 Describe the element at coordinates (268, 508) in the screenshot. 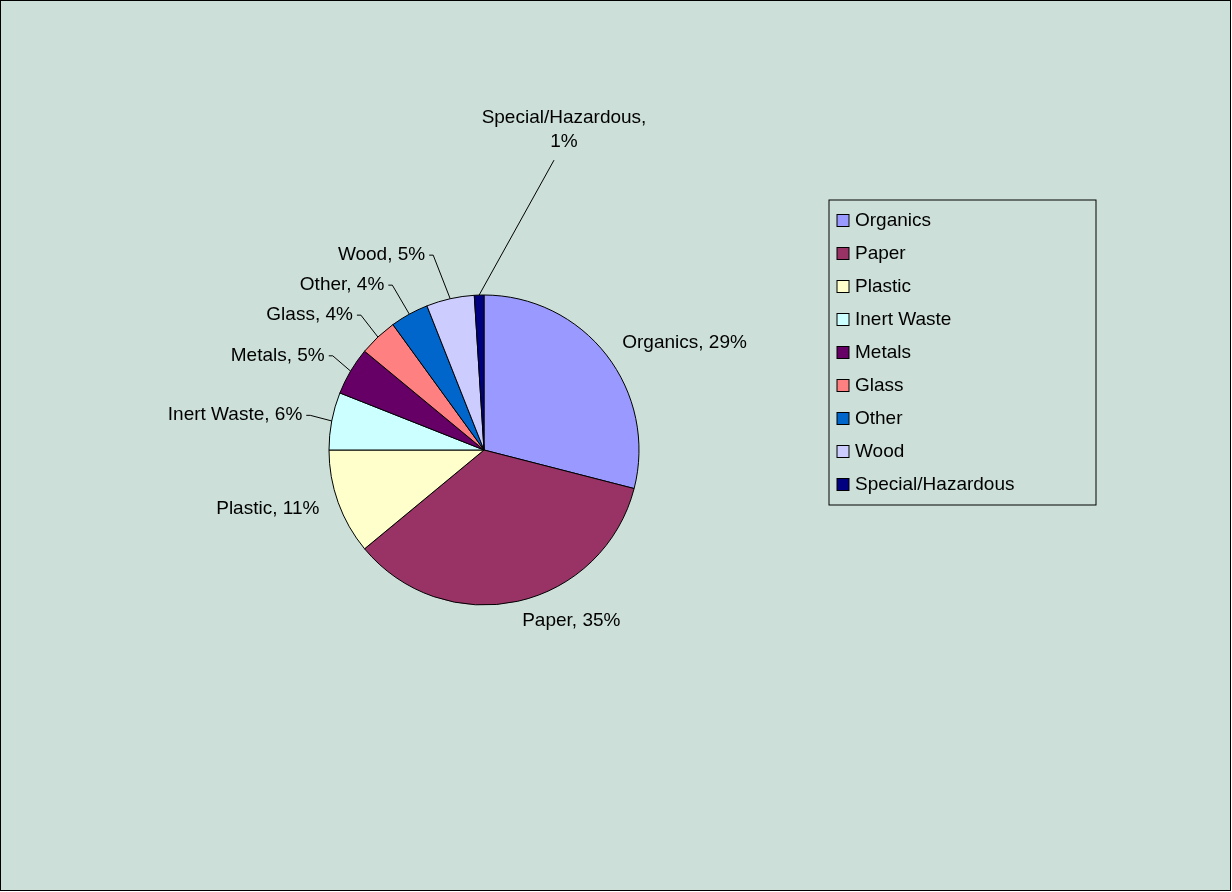

I see `data-label: Plastic, 11%` at that location.